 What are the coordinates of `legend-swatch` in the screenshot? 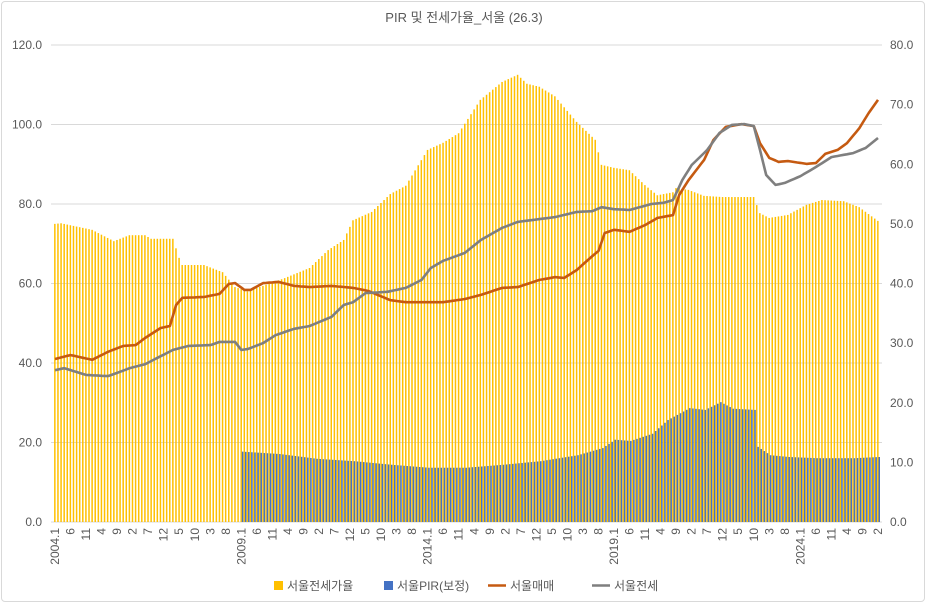 It's located at (278, 585).